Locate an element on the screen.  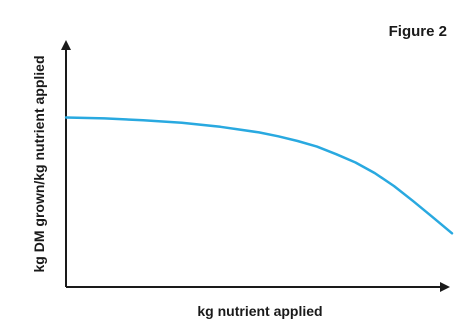
figure-label: Figure 2 is located at coordinates (418, 31).